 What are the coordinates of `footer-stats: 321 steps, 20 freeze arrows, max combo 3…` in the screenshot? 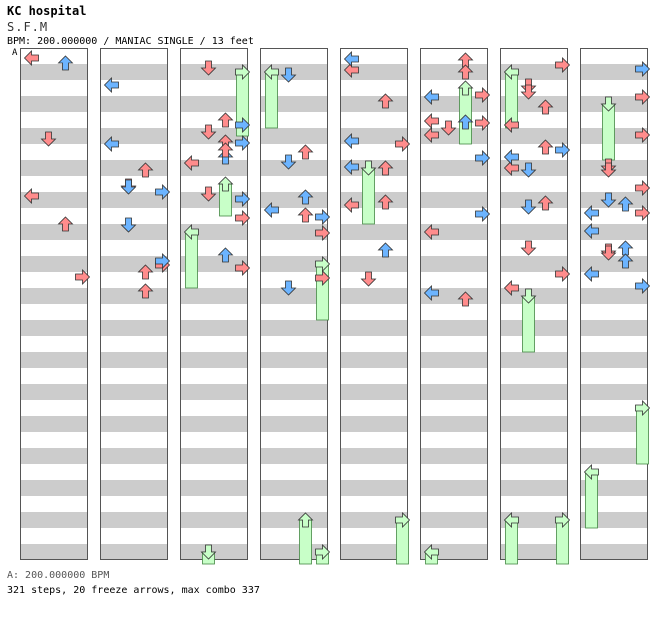 It's located at (133, 590).